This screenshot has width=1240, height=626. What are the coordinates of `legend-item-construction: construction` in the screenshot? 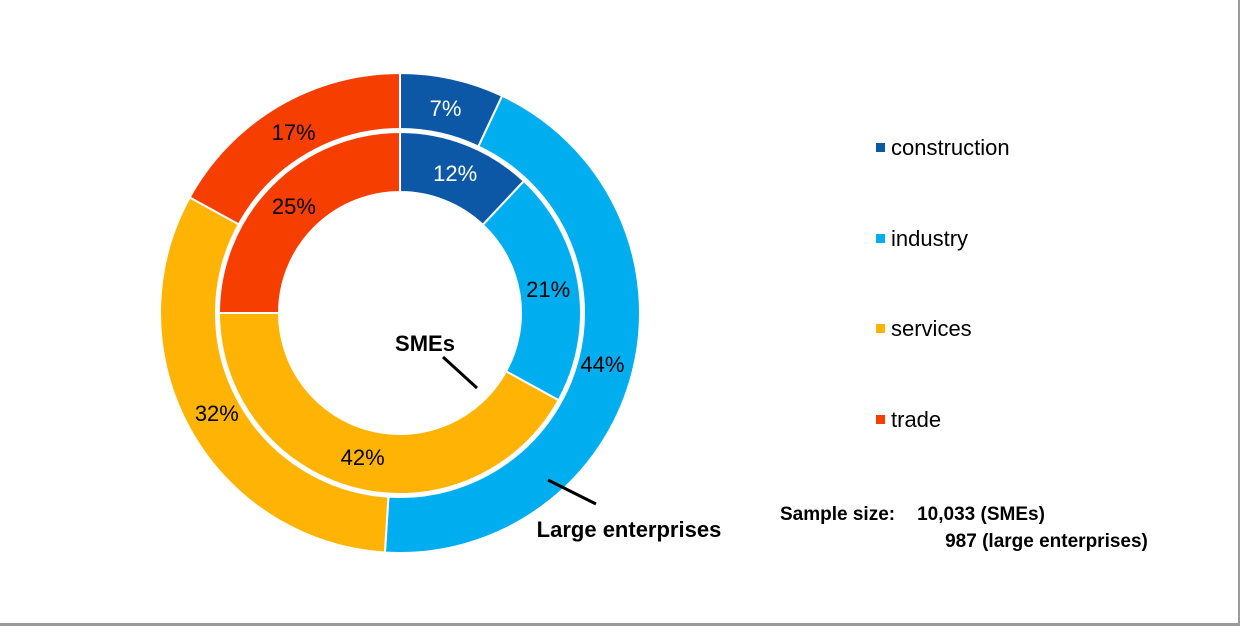 It's located at (943, 147).